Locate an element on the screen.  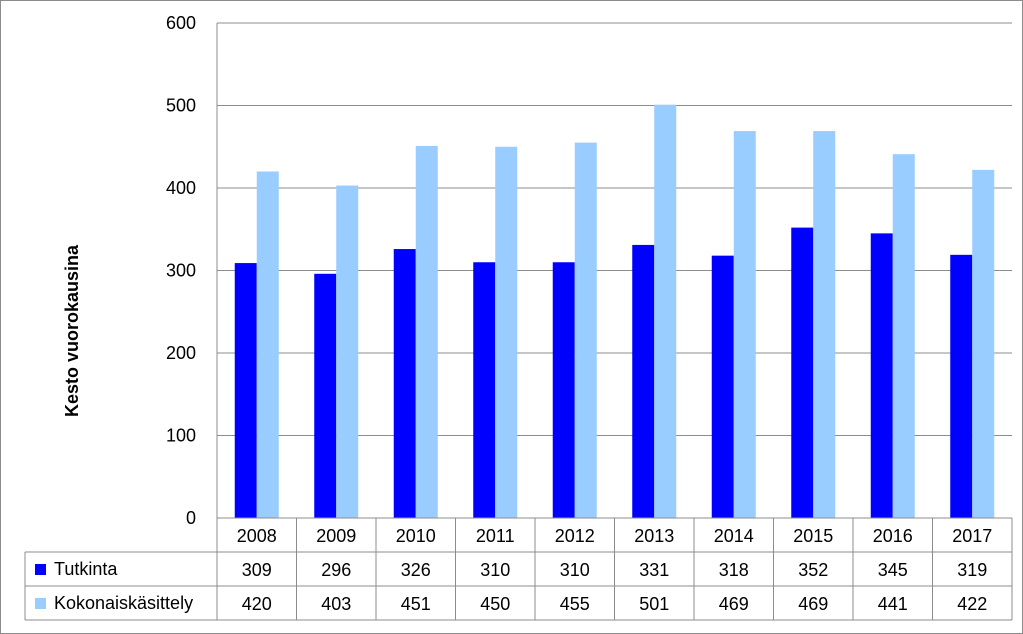
x-tick-label: 2012 is located at coordinates (575, 536).